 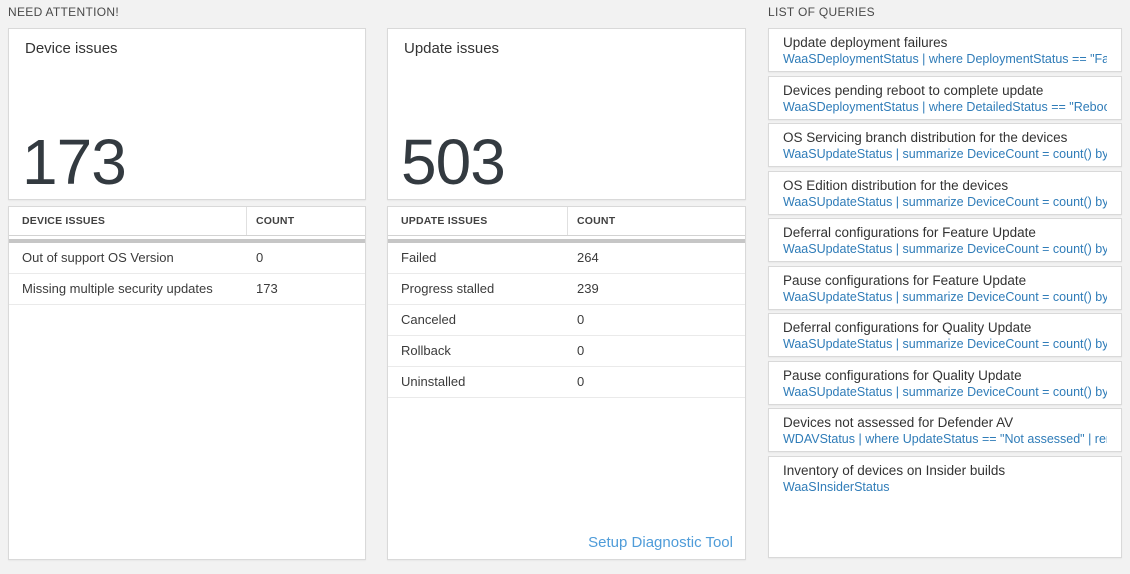 What do you see at coordinates (865, 42) in the screenshot?
I see `query-title: Update deployment failures` at bounding box center [865, 42].